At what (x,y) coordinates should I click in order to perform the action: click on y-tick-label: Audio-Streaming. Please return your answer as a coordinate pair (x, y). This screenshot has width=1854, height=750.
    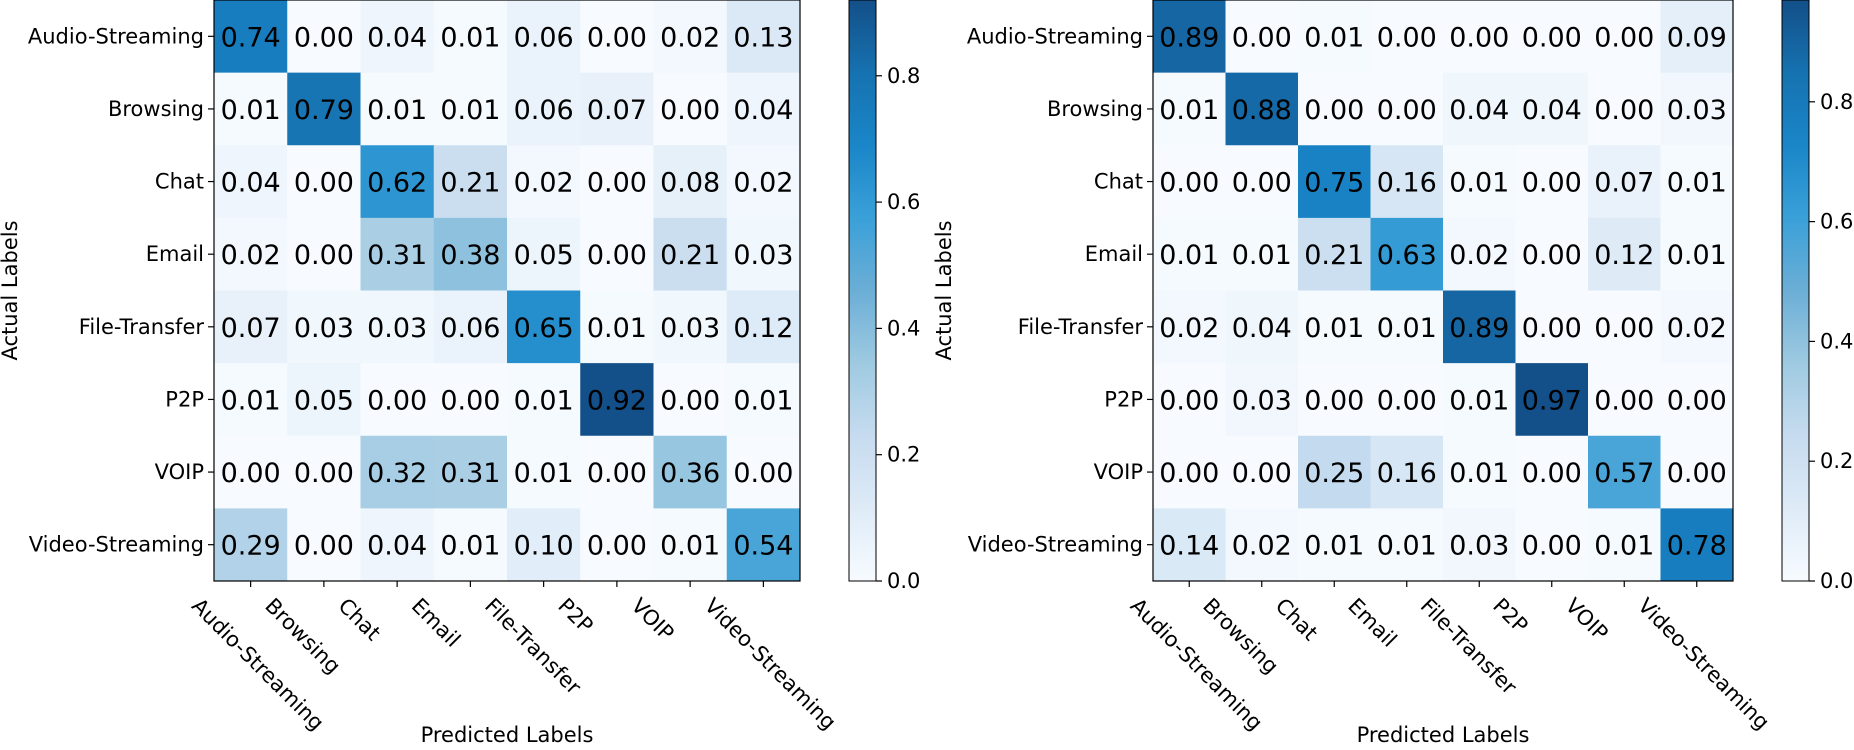
    Looking at the image, I should click on (116, 36).